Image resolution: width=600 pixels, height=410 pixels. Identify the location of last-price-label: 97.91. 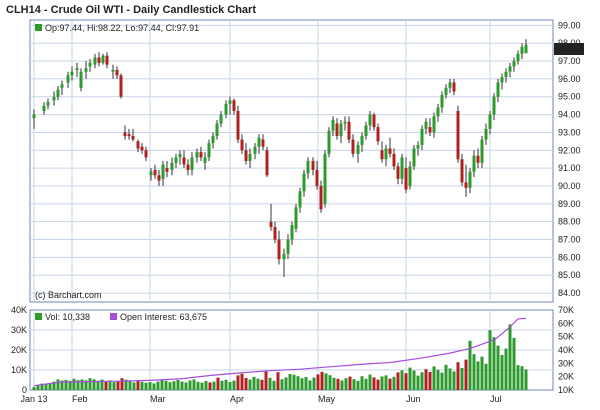
(569, 50).